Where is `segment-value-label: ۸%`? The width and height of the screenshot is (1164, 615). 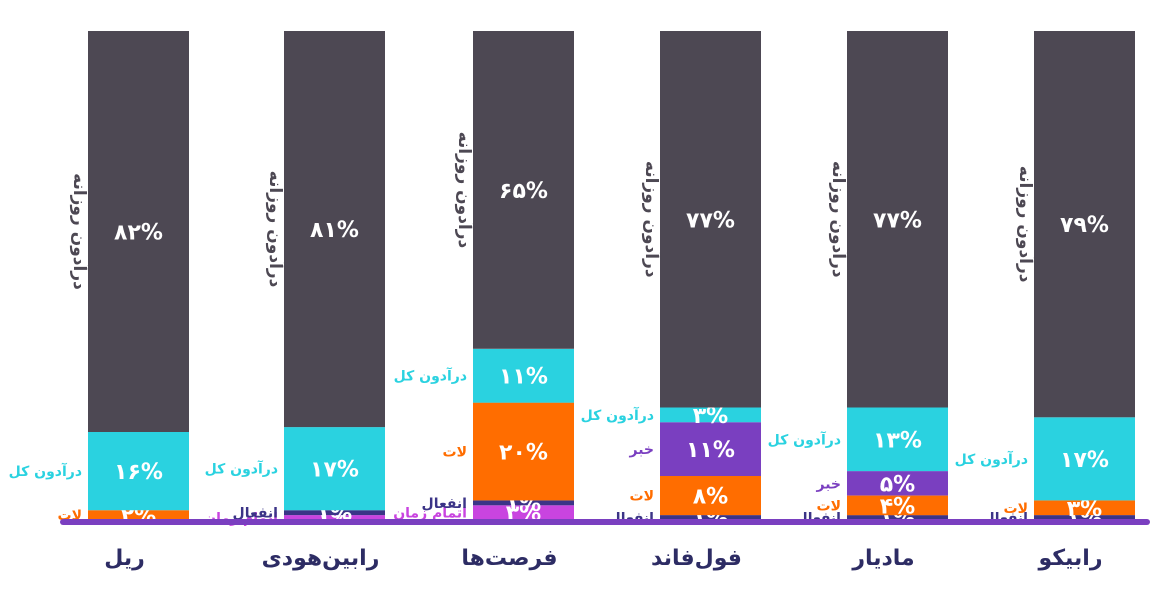 segment-value-label: ۸% is located at coordinates (710, 497).